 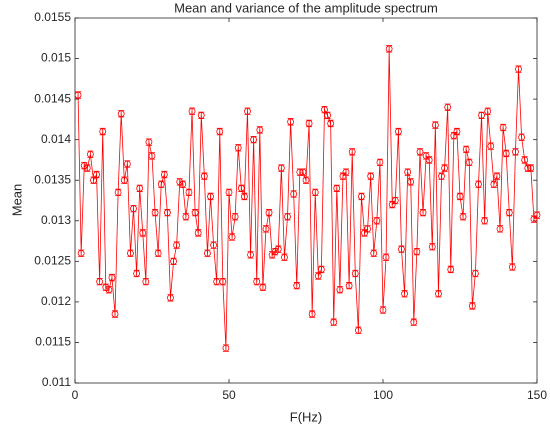 What do you see at coordinates (56, 301) in the screenshot?
I see `y-tick-label: 0.012` at bounding box center [56, 301].